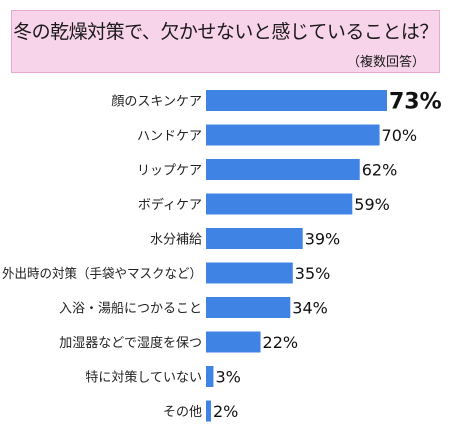 The image size is (452, 431). Describe the element at coordinates (313, 273) in the screenshot. I see `value-label: 35%` at that location.